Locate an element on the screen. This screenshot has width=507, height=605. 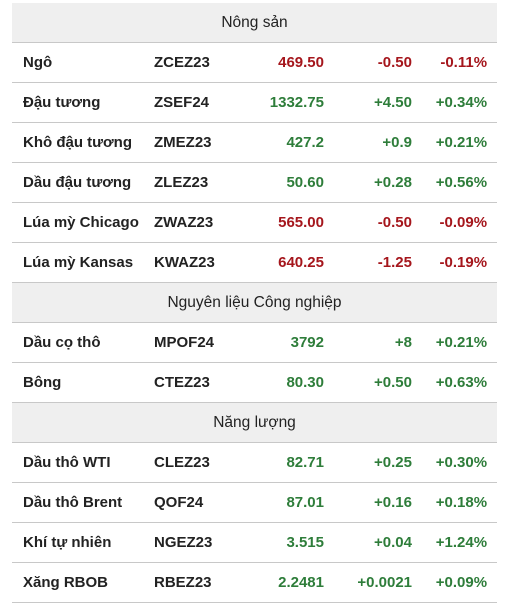
commodity-name: Bông is located at coordinates (83, 382).